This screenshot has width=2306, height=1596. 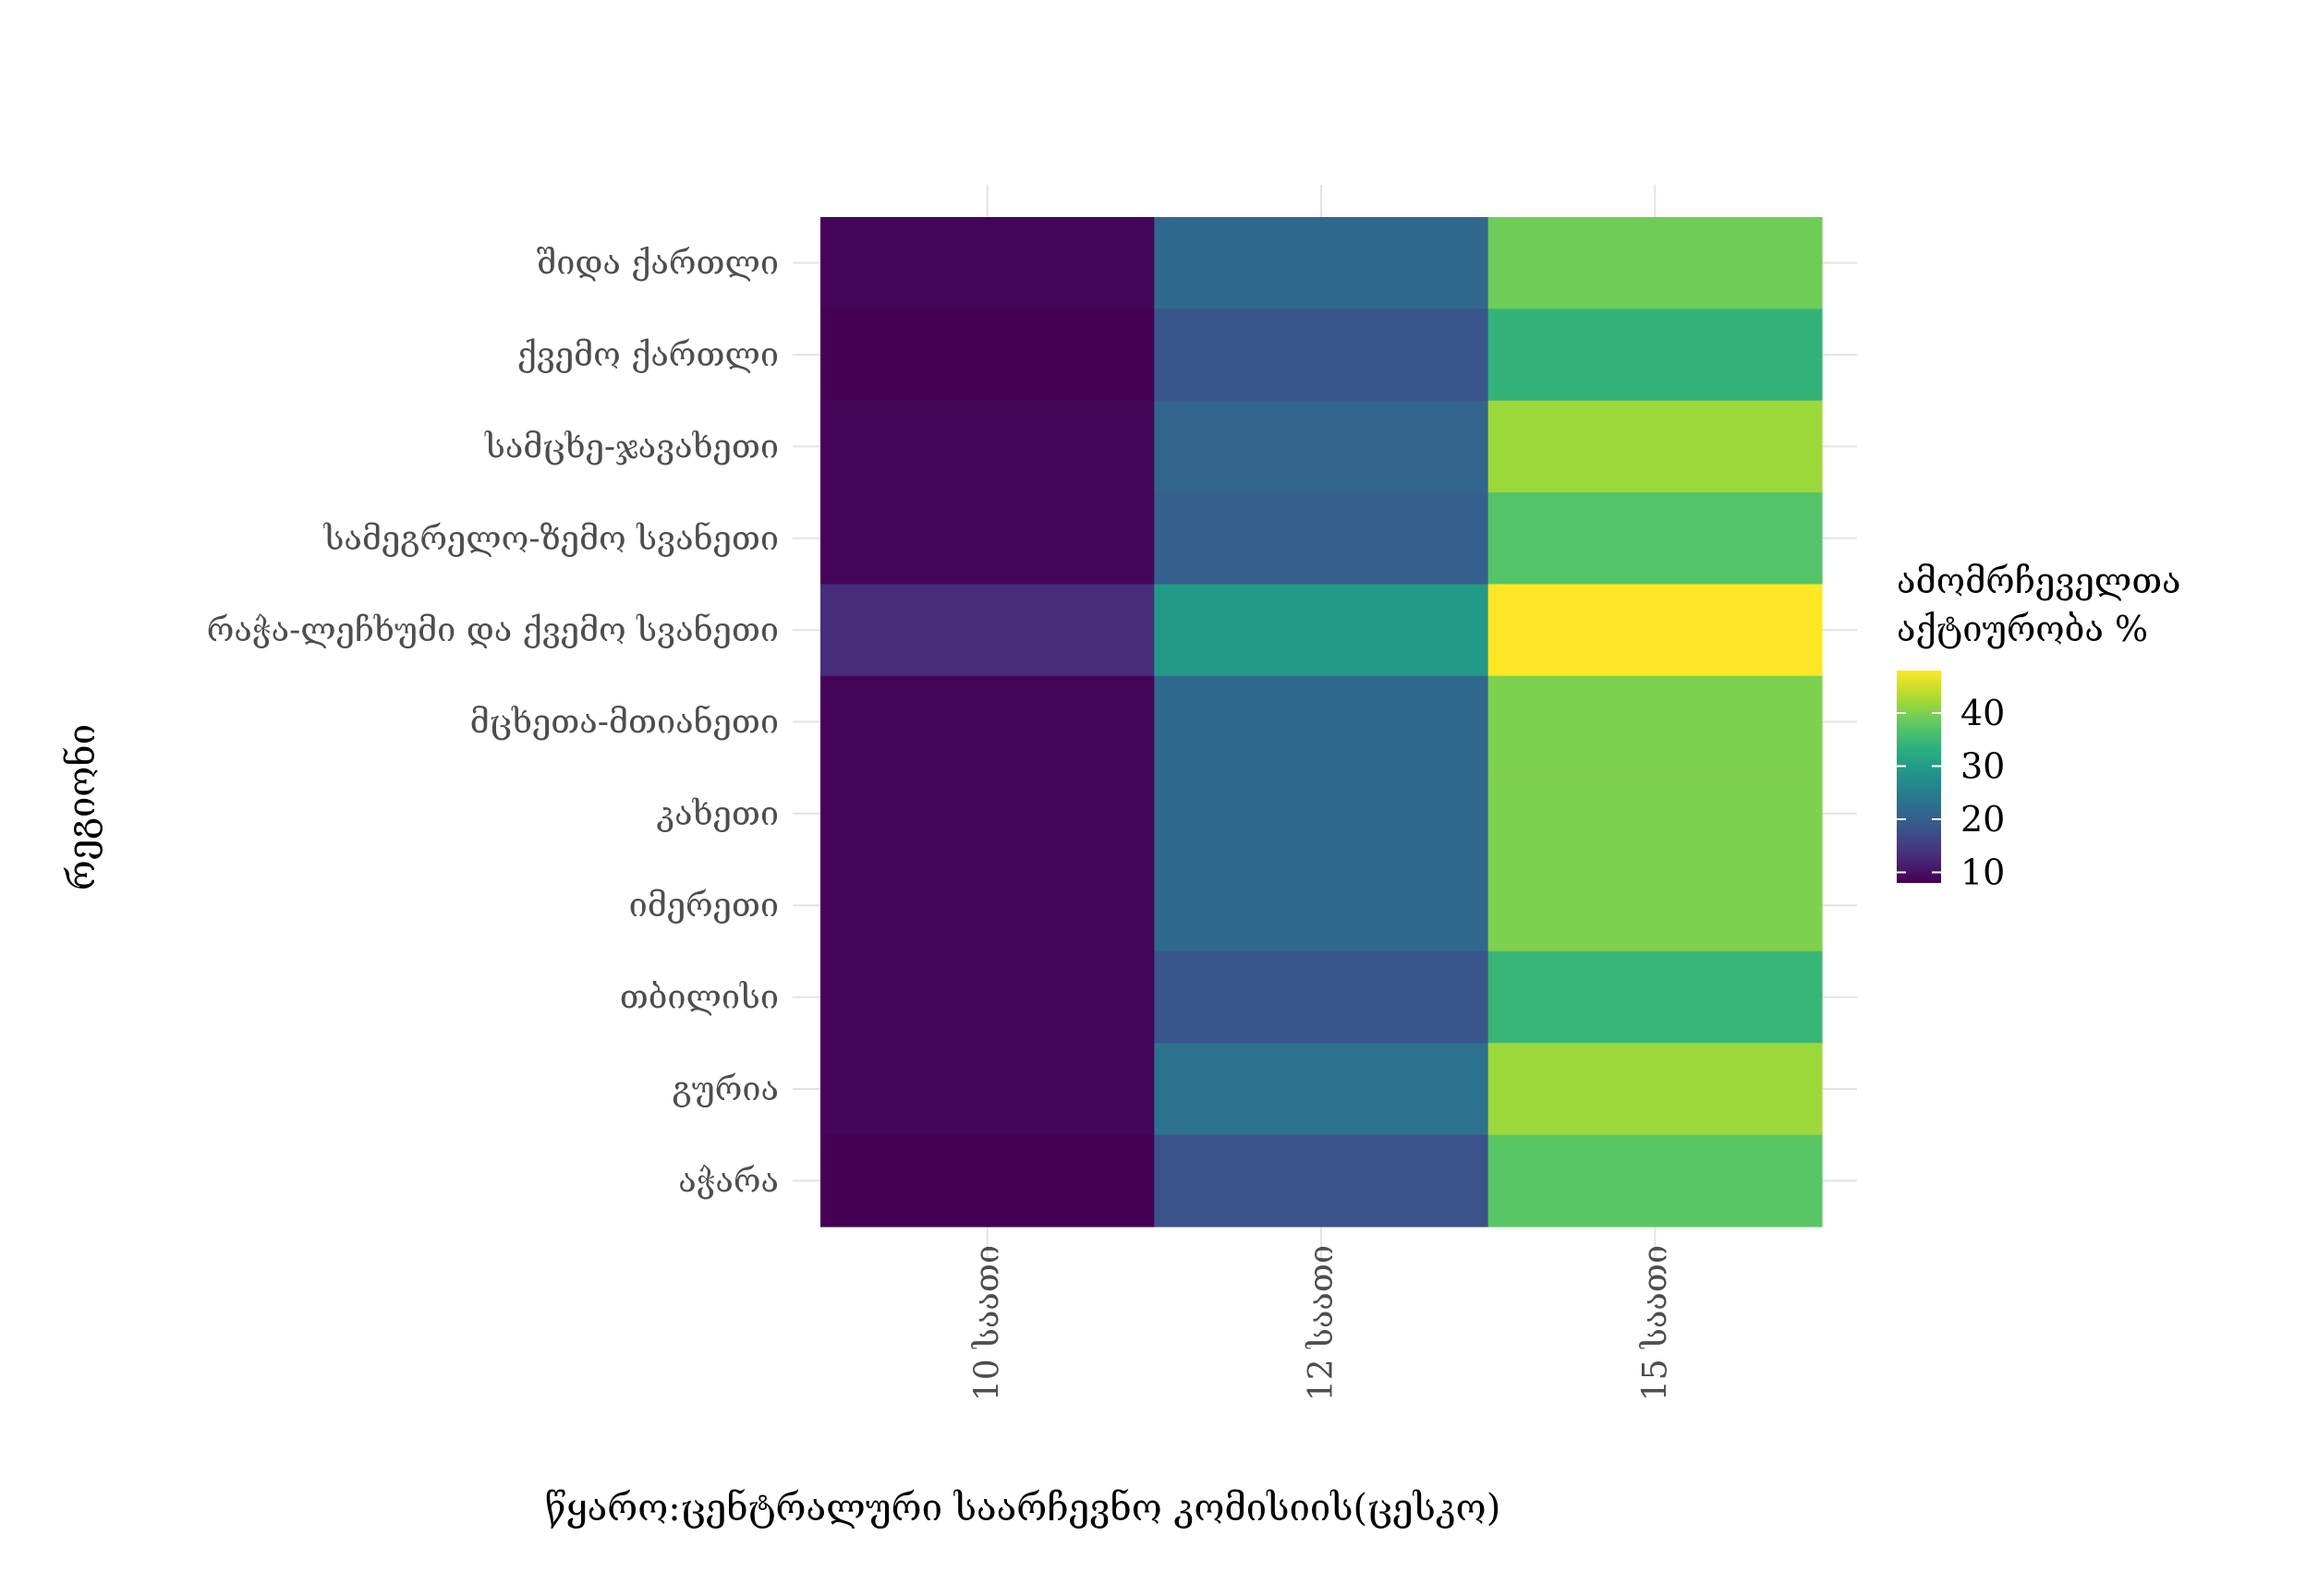 What do you see at coordinates (725, 1089) in the screenshot?
I see `y-tick-label: გურია` at bounding box center [725, 1089].